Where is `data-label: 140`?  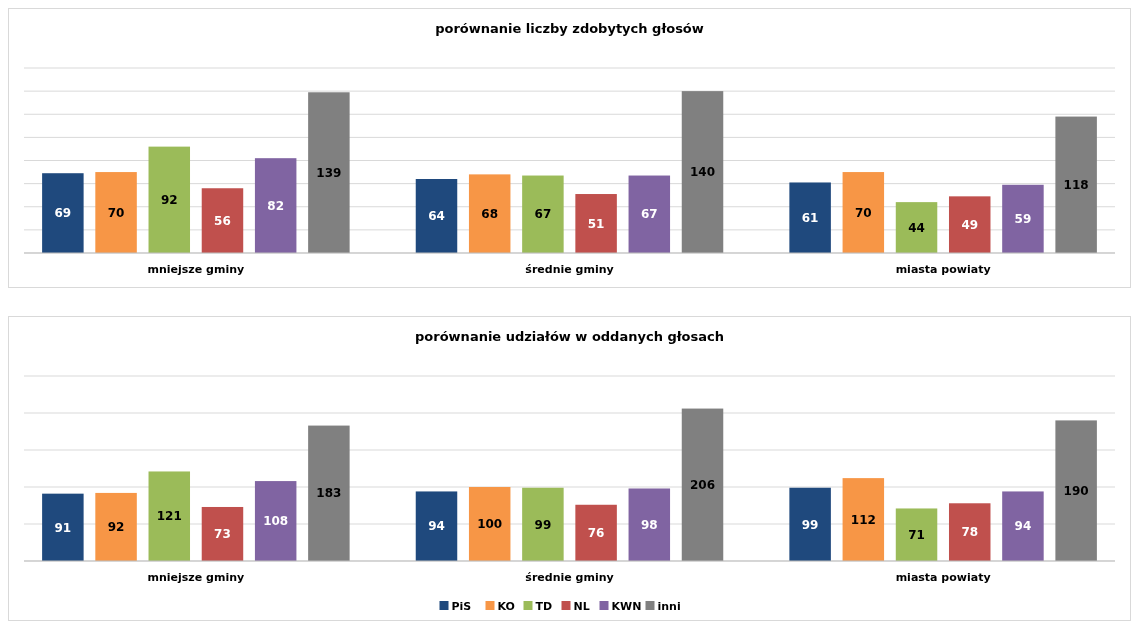 data-label: 140 is located at coordinates (702, 172).